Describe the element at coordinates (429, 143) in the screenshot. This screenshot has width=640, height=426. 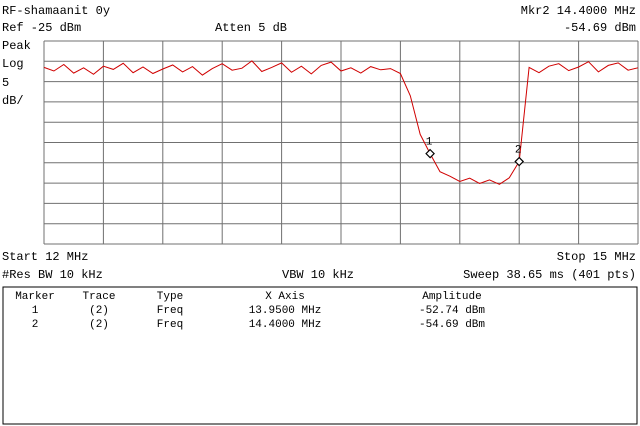
I see `marker-label: 1` at that location.